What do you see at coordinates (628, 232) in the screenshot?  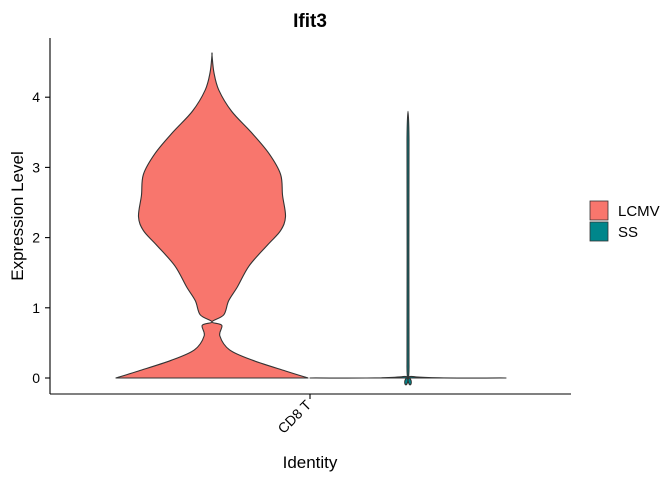 I see `legend-label-ss: SS` at bounding box center [628, 232].